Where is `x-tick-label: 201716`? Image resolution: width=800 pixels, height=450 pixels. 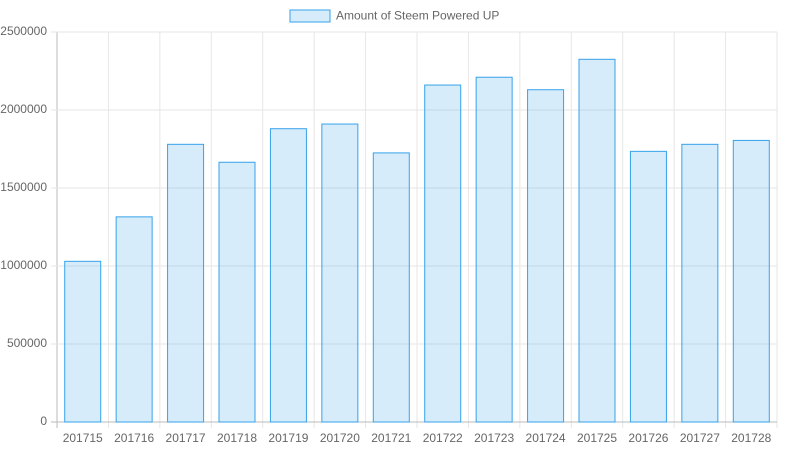
x-tick-label: 201716 is located at coordinates (134, 438).